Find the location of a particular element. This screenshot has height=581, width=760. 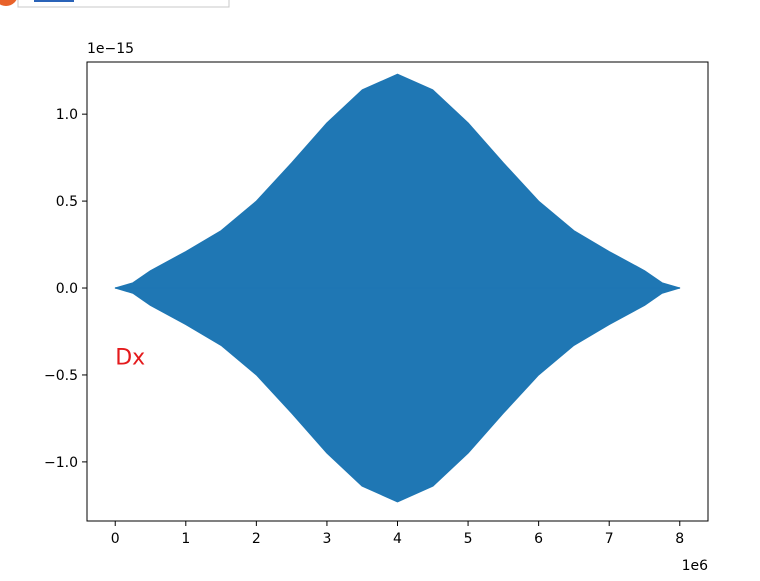

x-tick-label: 2 is located at coordinates (256, 539).